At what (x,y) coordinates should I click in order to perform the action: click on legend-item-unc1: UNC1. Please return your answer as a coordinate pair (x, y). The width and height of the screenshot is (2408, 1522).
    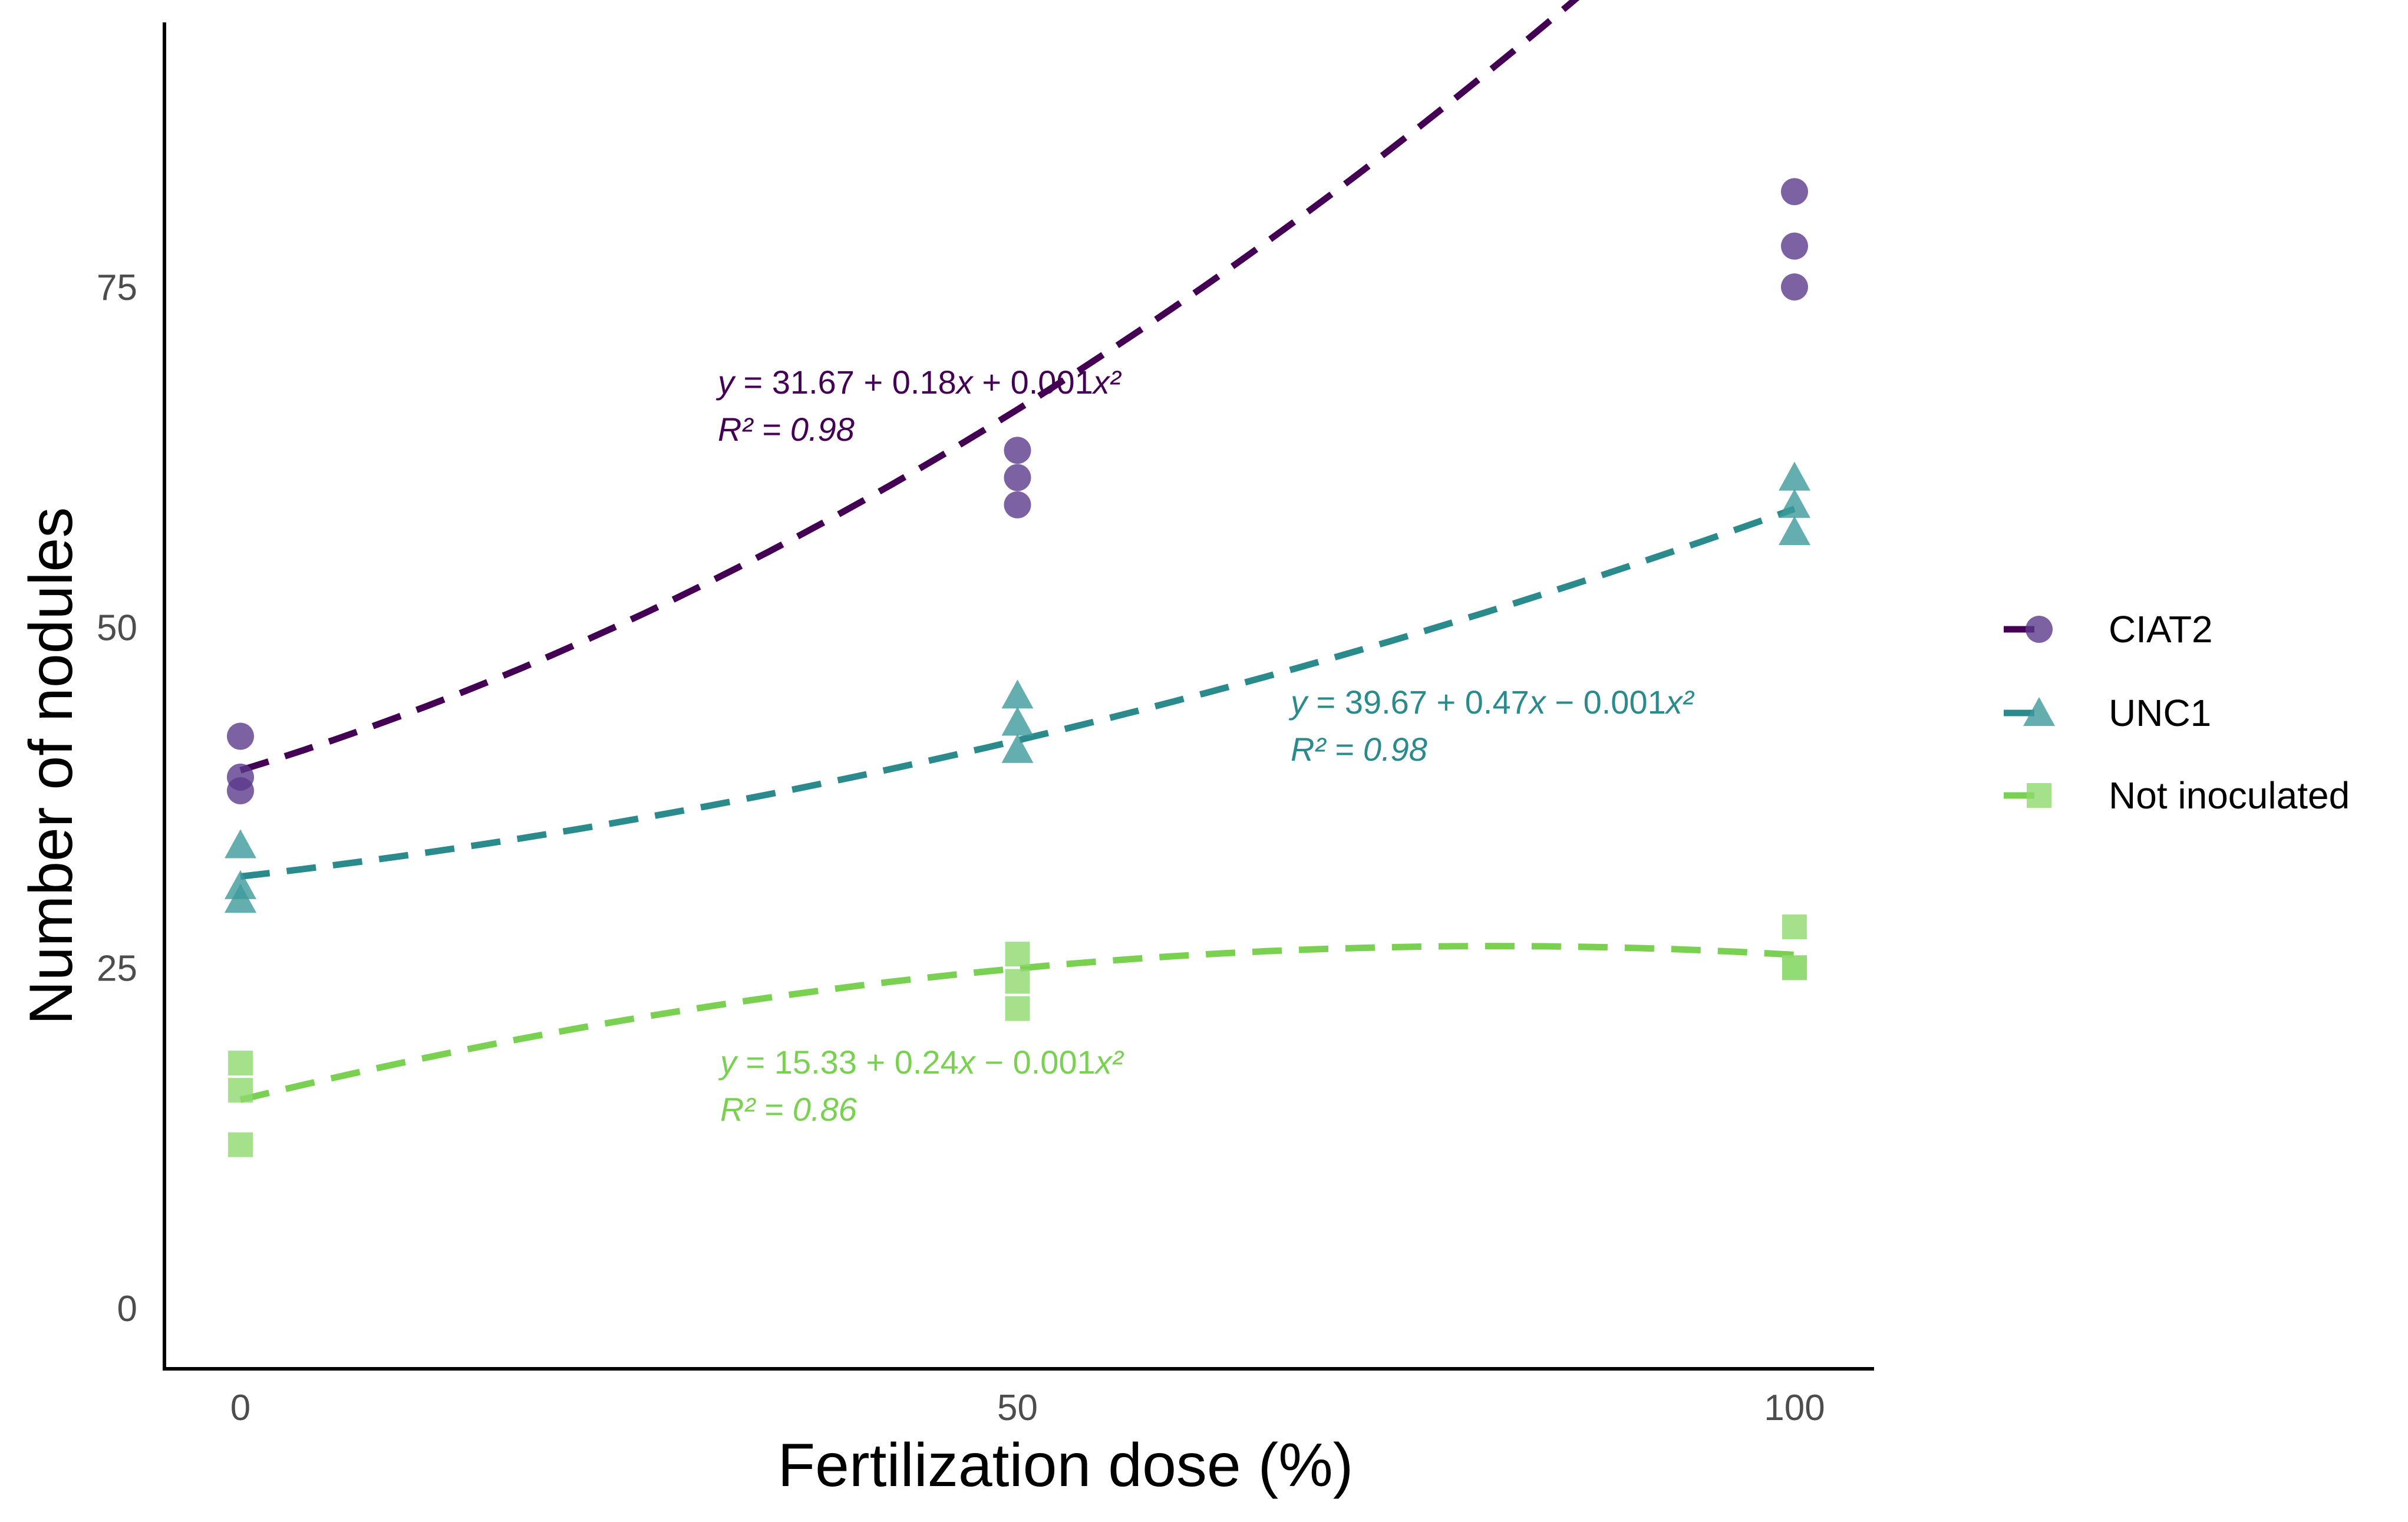
    Looking at the image, I should click on (2107, 713).